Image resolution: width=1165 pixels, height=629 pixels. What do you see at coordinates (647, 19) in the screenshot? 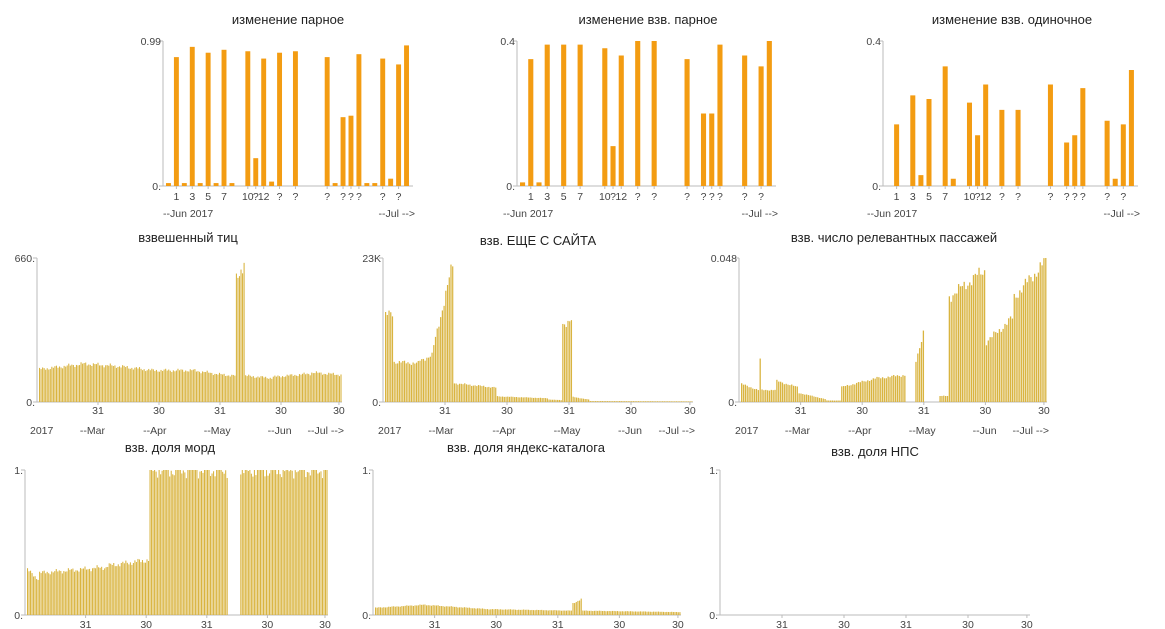
I see `chart-title: изменение взв. парное` at bounding box center [647, 19].